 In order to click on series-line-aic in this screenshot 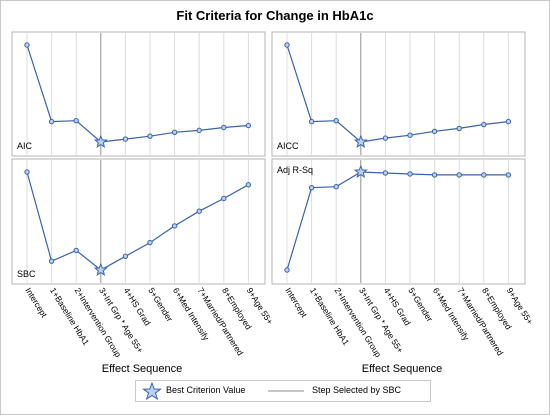, I will do `click(137, 93)`.